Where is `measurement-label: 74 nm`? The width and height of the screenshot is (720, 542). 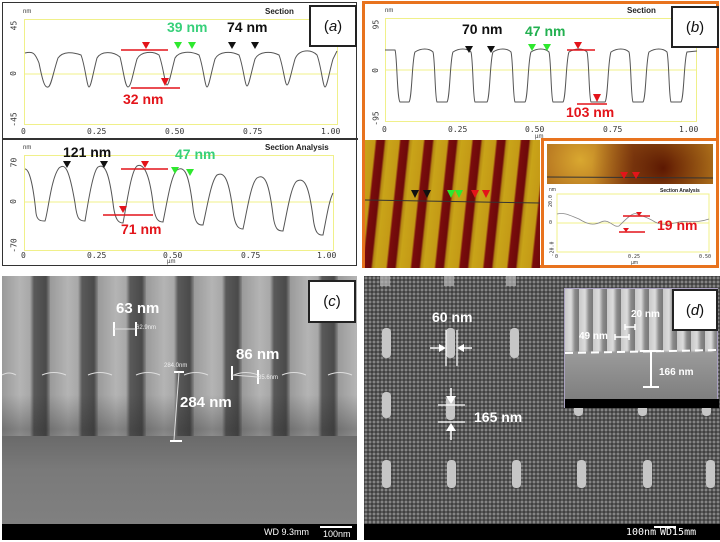 measurement-label: 74 nm is located at coordinates (247, 27).